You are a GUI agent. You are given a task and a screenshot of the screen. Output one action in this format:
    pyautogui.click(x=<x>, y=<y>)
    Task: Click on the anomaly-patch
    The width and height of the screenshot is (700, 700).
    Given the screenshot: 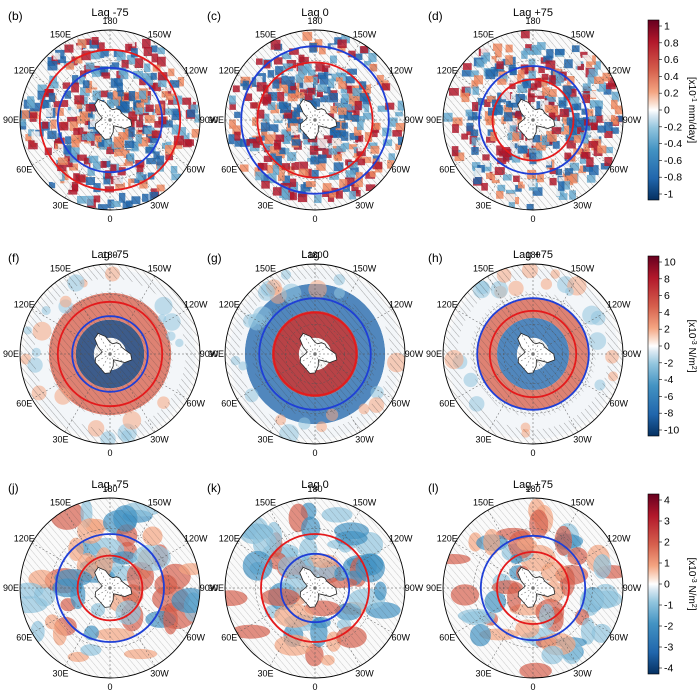 What is the action you would take?
    pyautogui.click(x=546, y=284)
    